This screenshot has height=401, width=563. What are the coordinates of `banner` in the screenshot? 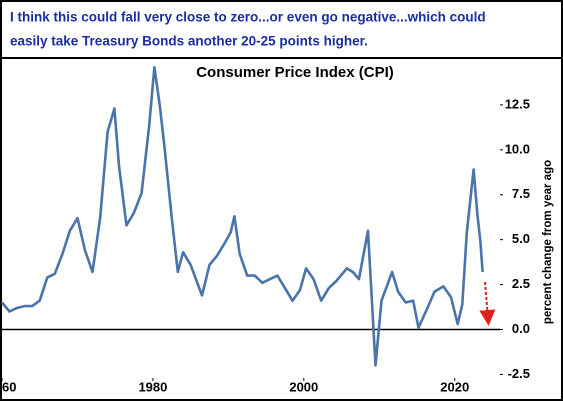 It's located at (281, 29).